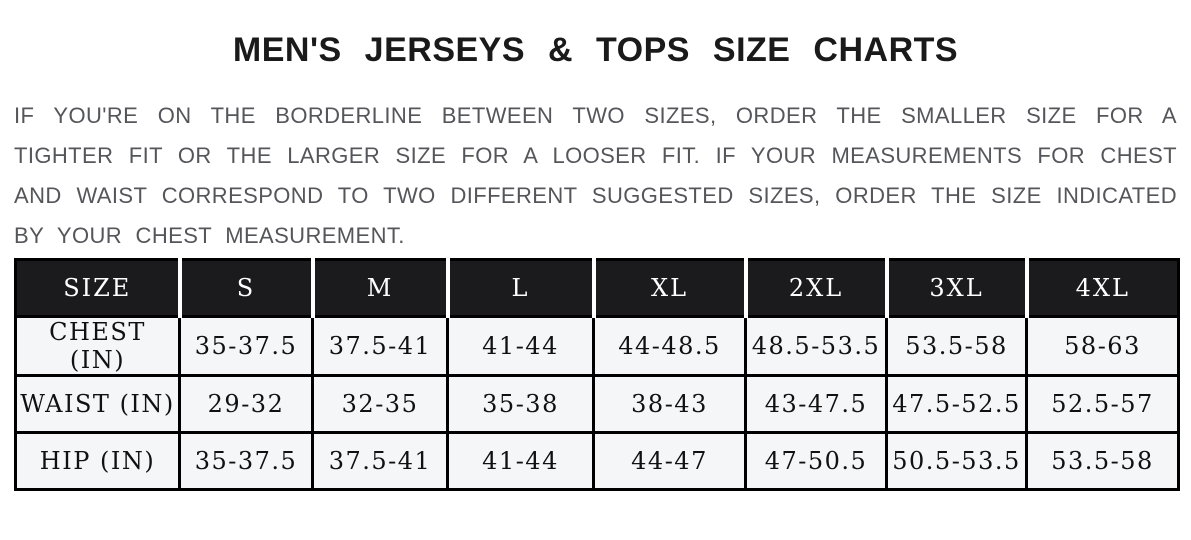 The width and height of the screenshot is (1191, 540). What do you see at coordinates (1102, 288) in the screenshot?
I see `header-cell-4xl: 4XL` at bounding box center [1102, 288].